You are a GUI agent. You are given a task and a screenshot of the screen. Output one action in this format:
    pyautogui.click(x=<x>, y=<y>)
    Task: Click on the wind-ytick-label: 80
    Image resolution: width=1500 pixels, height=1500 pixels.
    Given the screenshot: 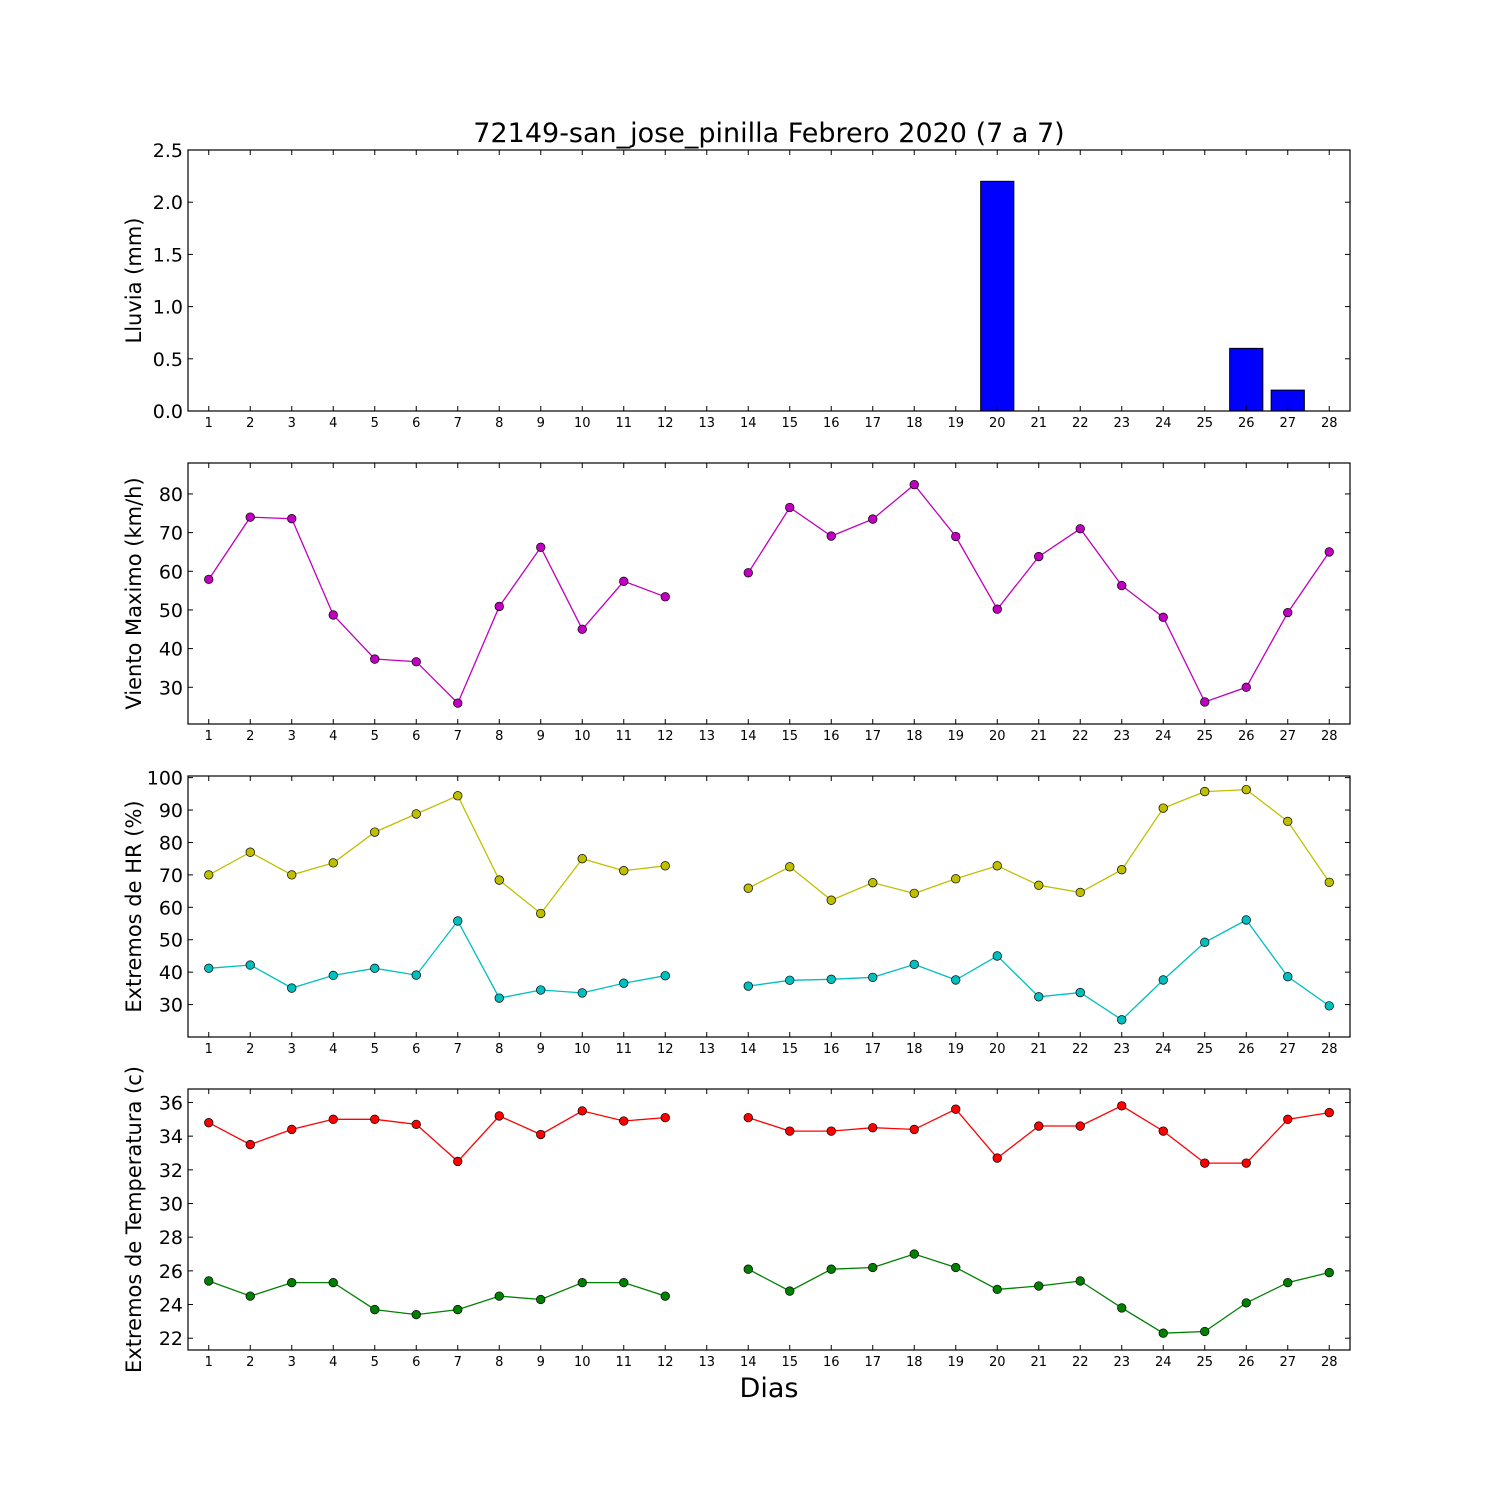 What is the action you would take?
    pyautogui.click(x=171, y=495)
    